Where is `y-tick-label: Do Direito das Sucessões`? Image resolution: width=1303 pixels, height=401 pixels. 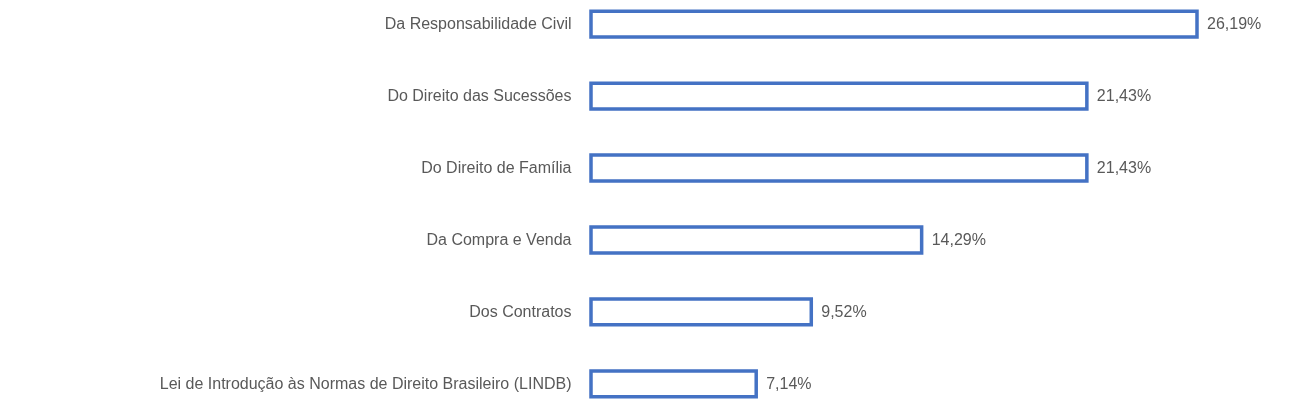 y-tick-label: Do Direito das Sucessões is located at coordinates (479, 96).